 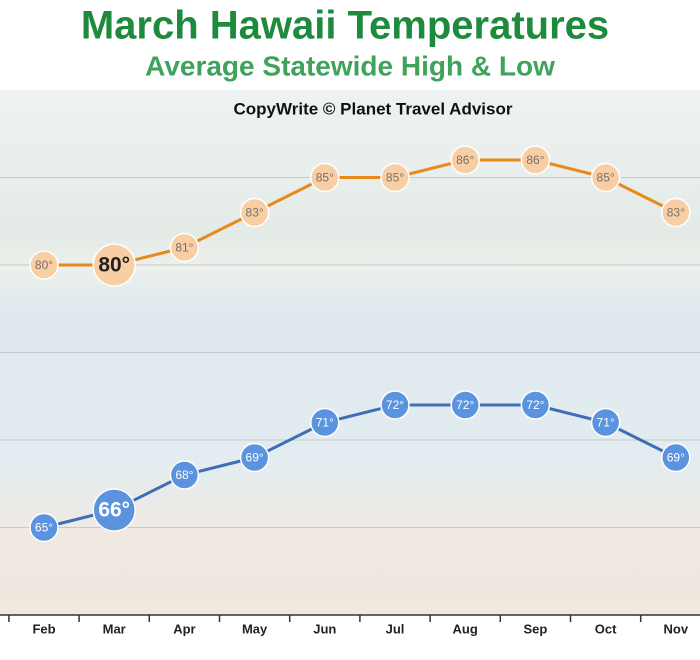 What do you see at coordinates (114, 628) in the screenshot?
I see `x-tick-label: Mar` at bounding box center [114, 628].